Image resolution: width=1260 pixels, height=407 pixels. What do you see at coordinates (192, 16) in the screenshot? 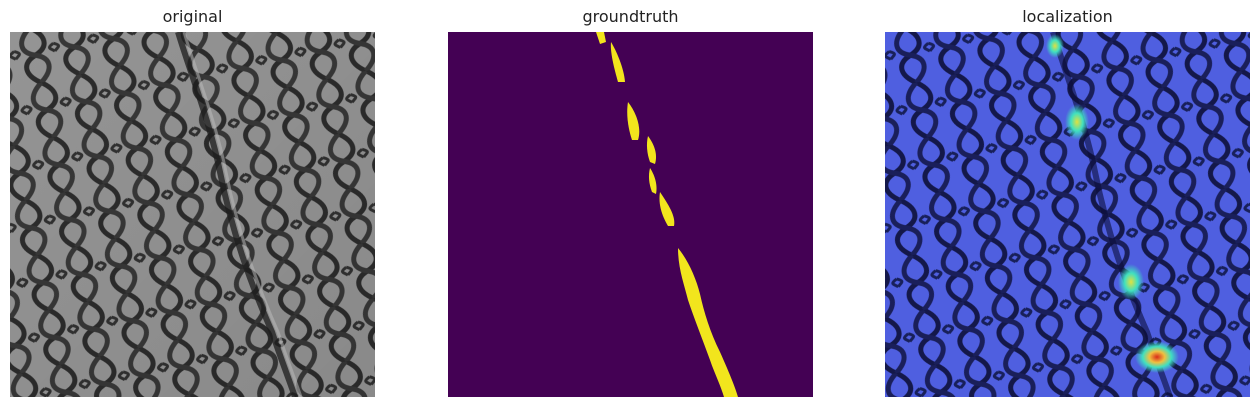
I see `original-panel-title: original` at bounding box center [192, 16].